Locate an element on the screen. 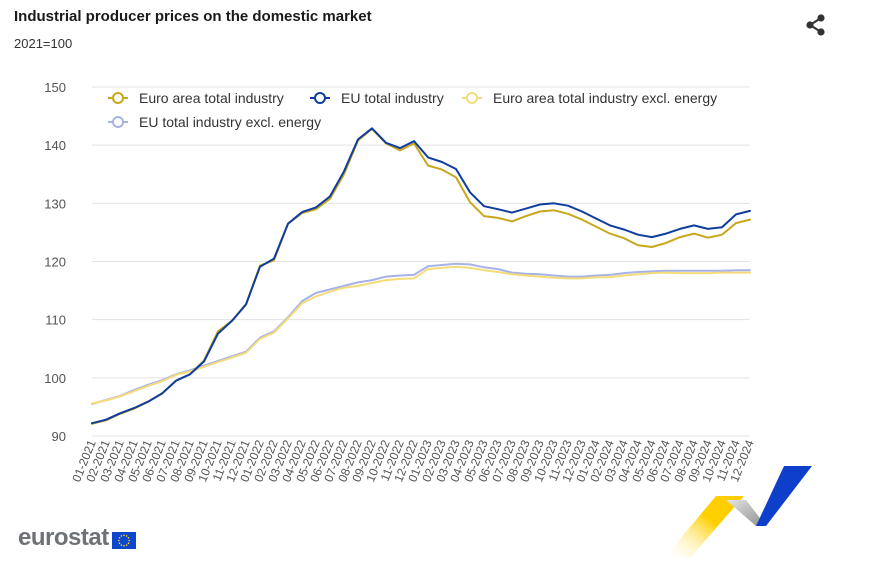  y-tick-label: 100 is located at coordinates (55, 378).